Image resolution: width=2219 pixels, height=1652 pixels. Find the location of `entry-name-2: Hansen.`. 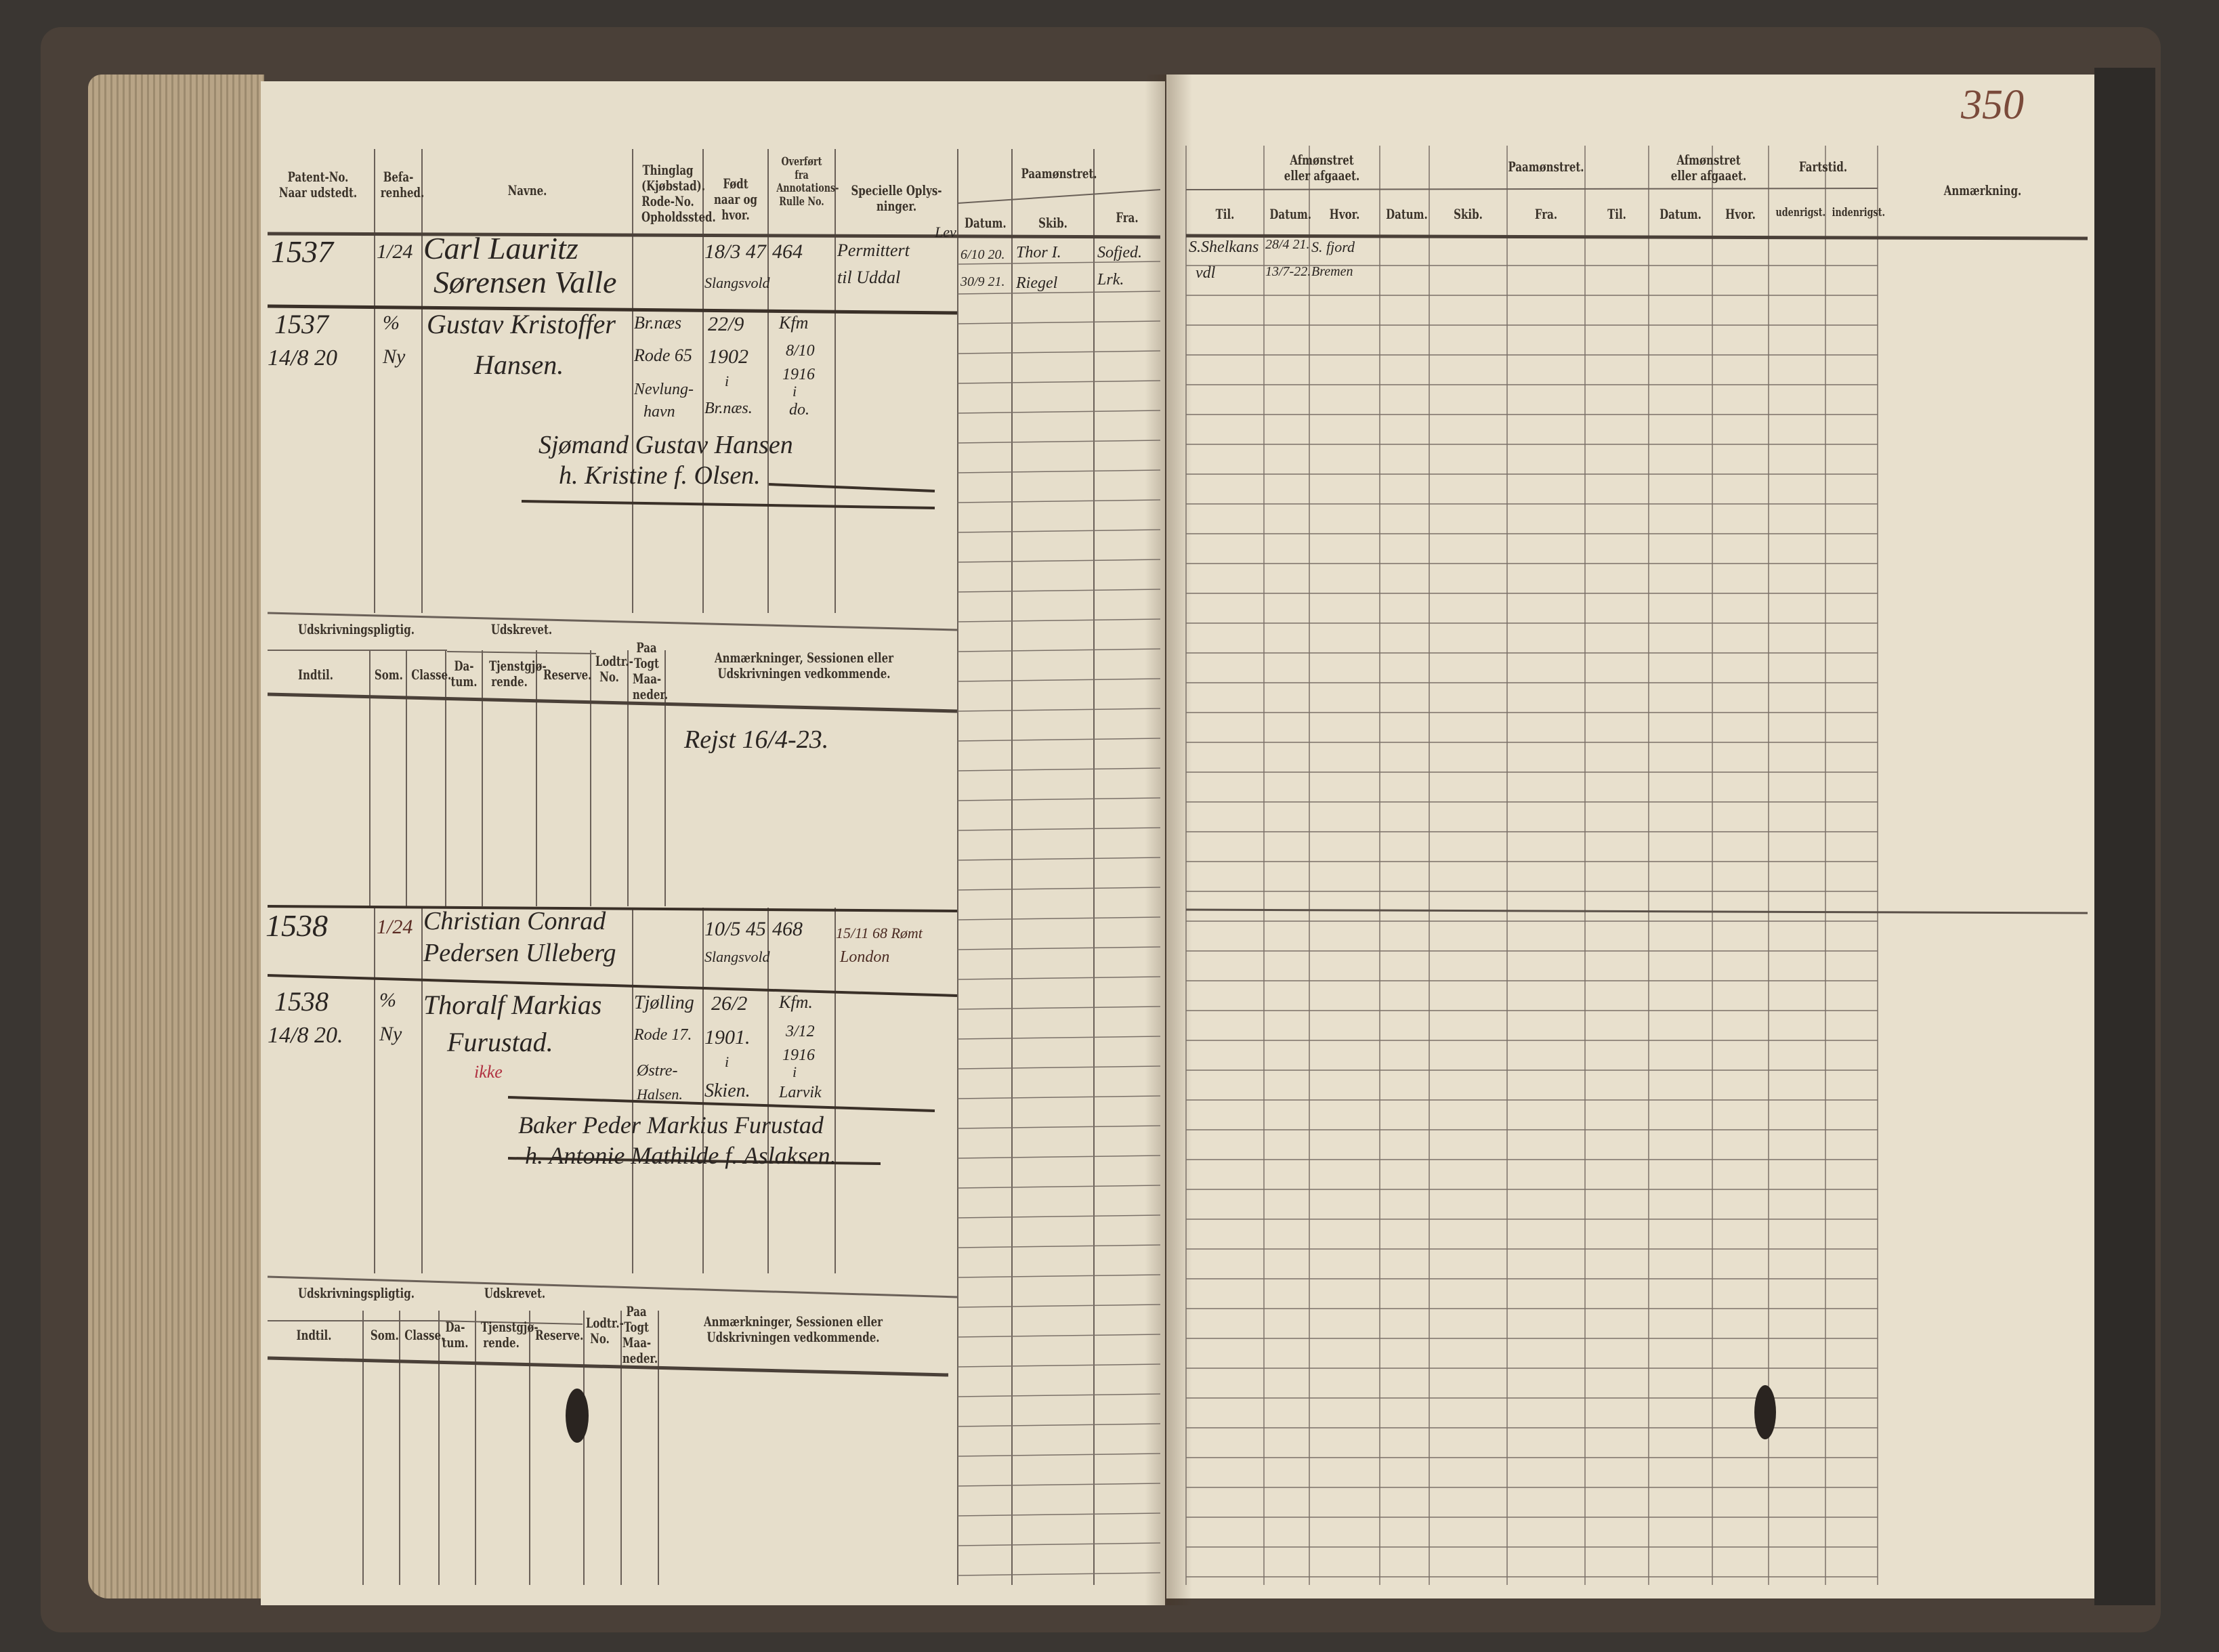

entry-name-2: Hansen. is located at coordinates (519, 365).